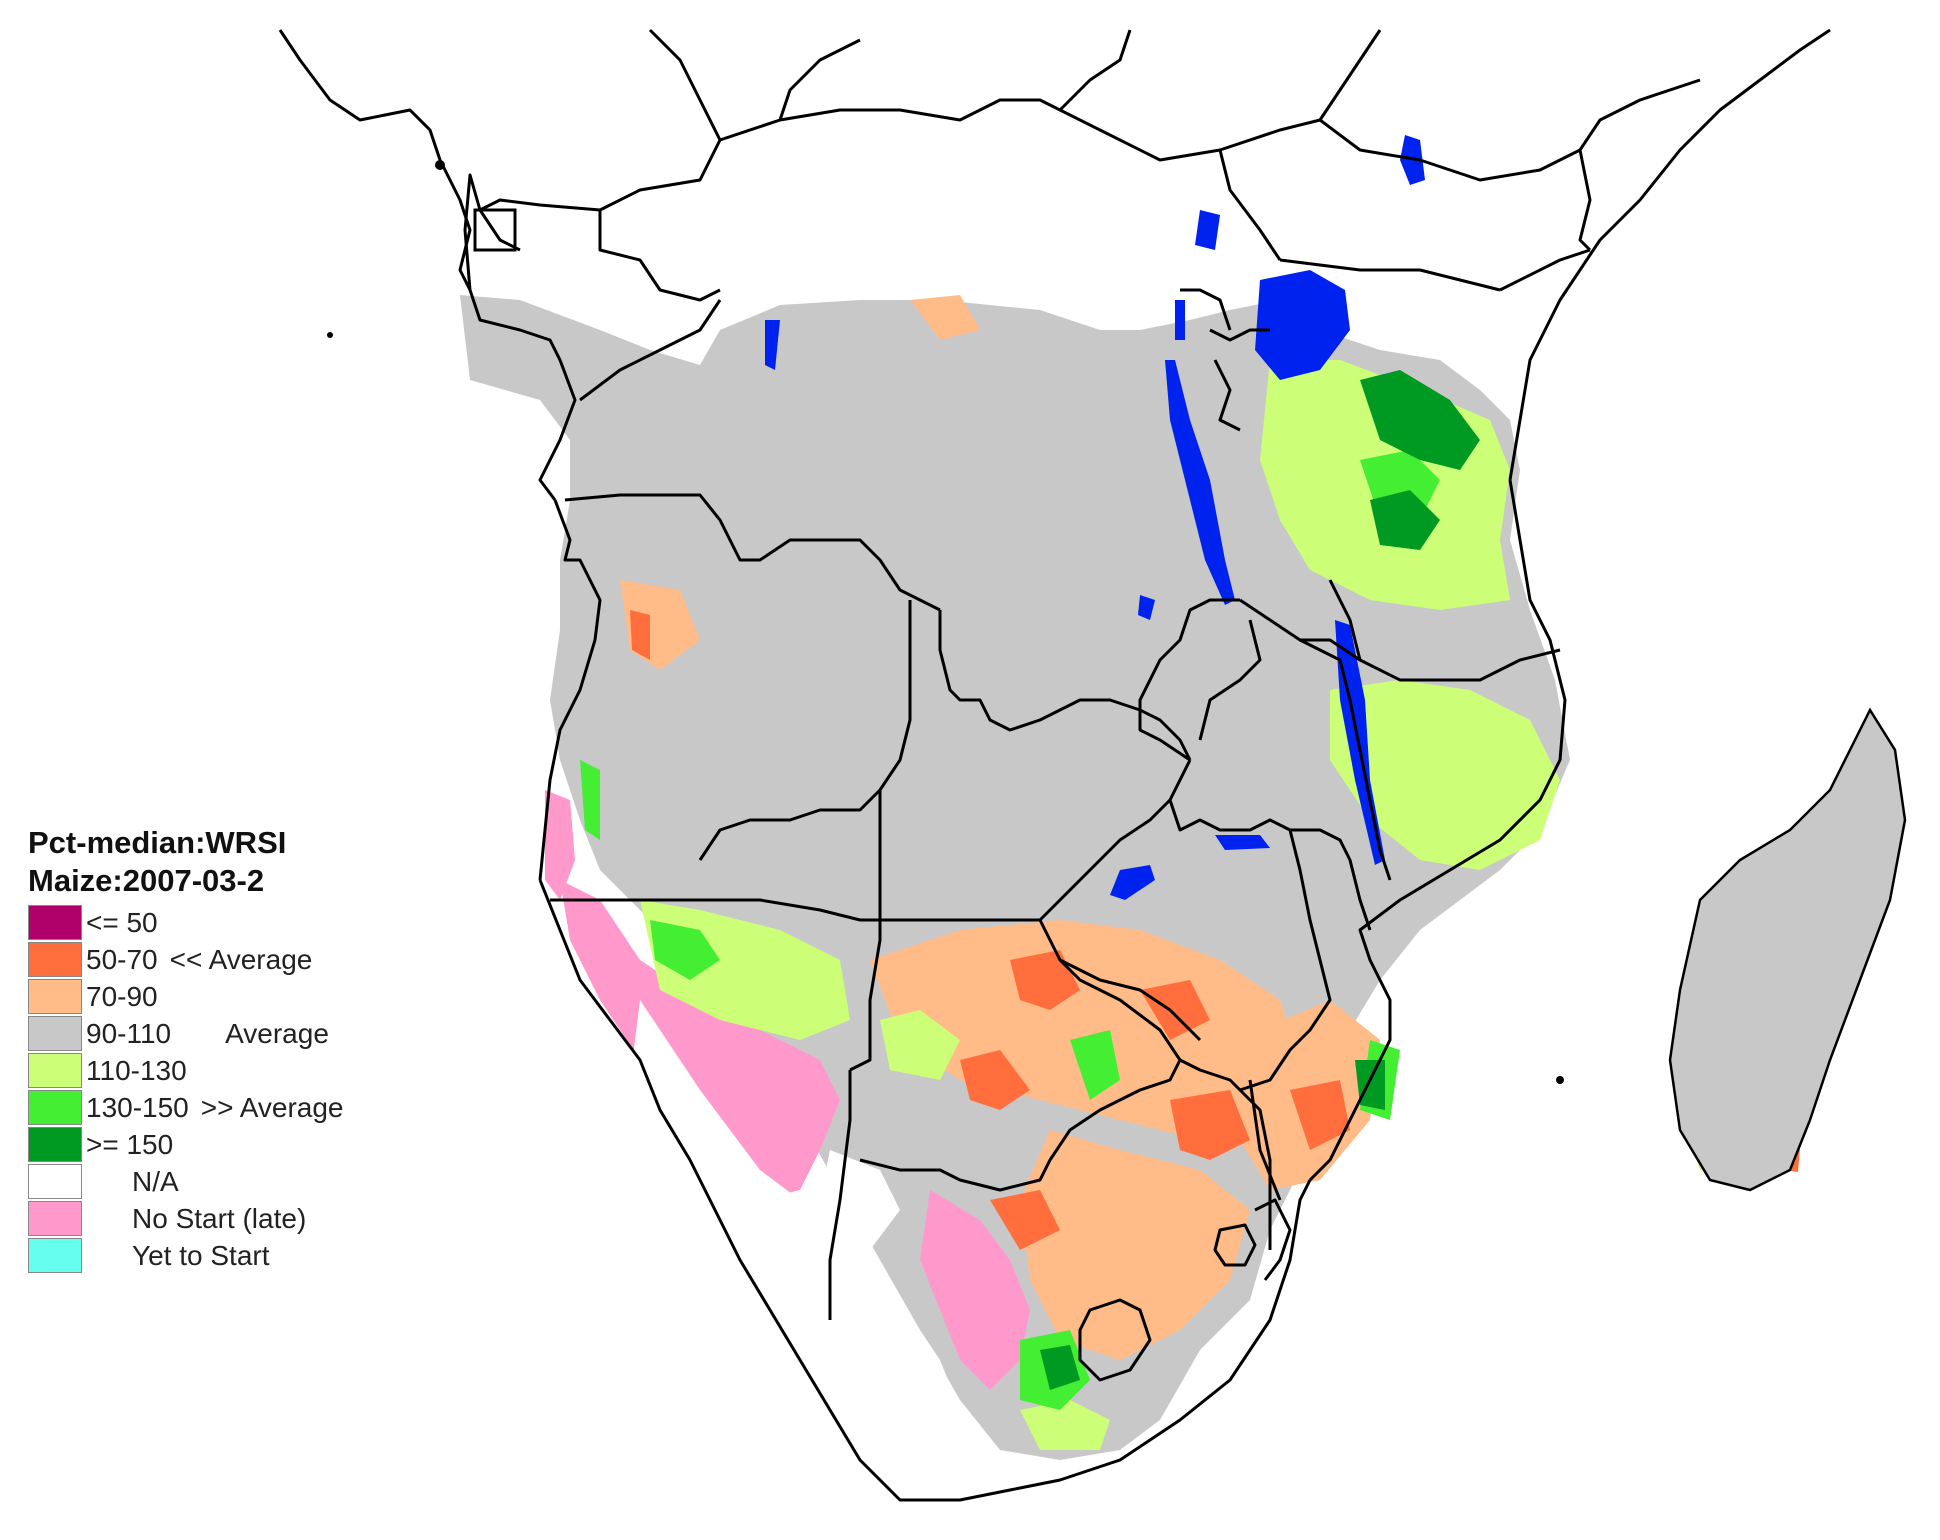  What do you see at coordinates (201, 1255) in the screenshot?
I see `legend-range: Yet to Start` at bounding box center [201, 1255].